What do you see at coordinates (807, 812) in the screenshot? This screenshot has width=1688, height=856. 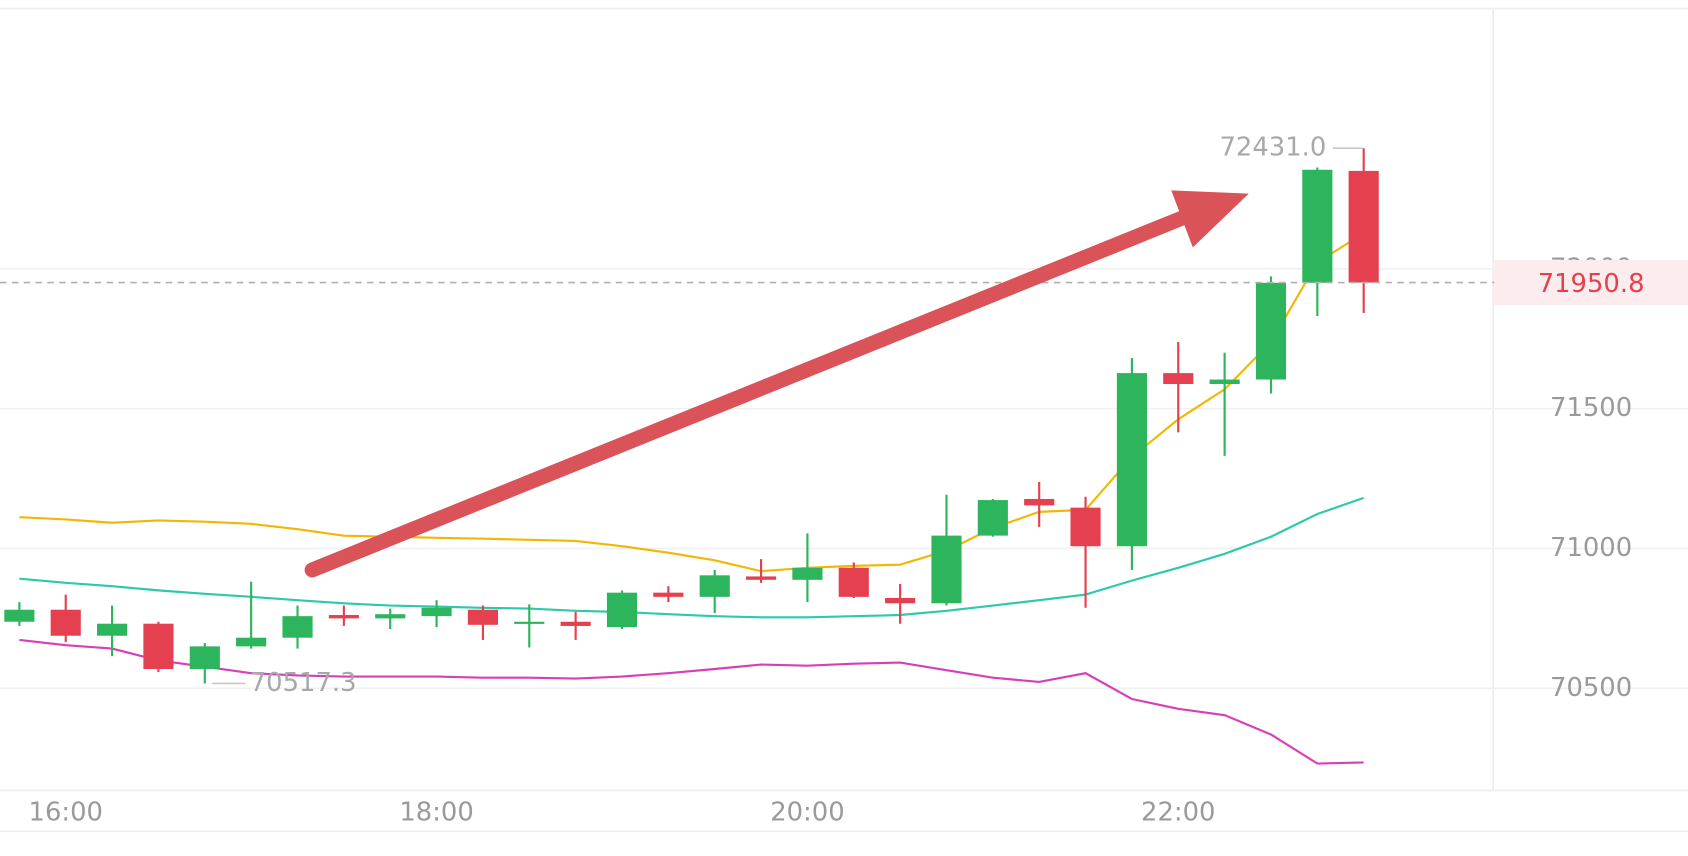 I see `x-tick-label: 20:00` at bounding box center [807, 812].